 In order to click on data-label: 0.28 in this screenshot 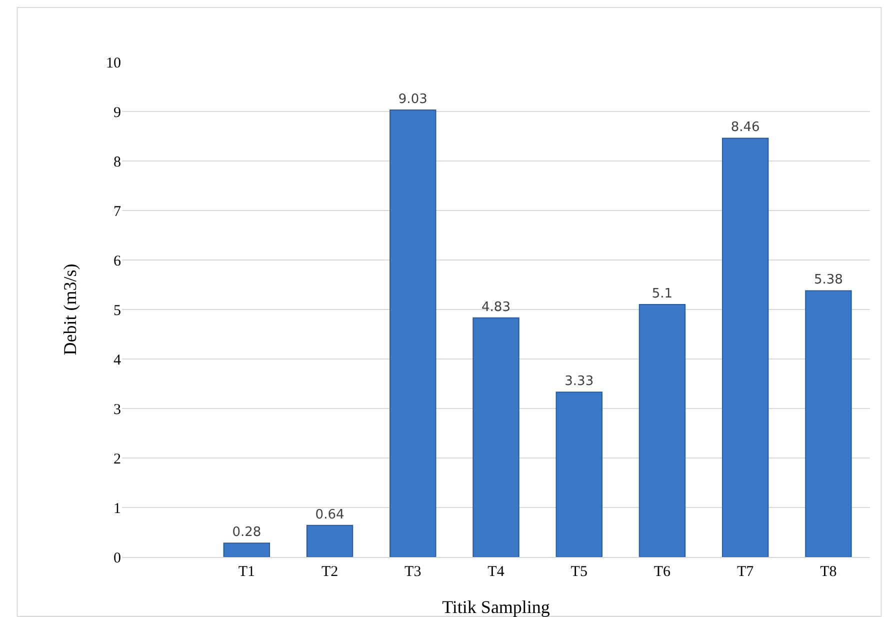, I will do `click(247, 532)`.